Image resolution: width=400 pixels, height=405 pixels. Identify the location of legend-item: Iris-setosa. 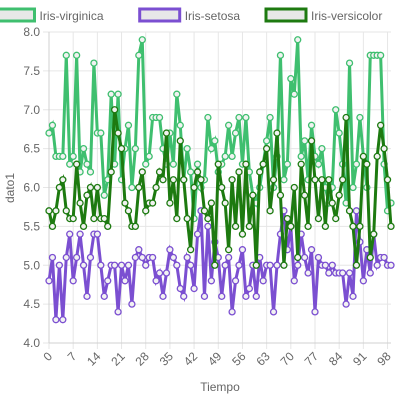
(189, 15).